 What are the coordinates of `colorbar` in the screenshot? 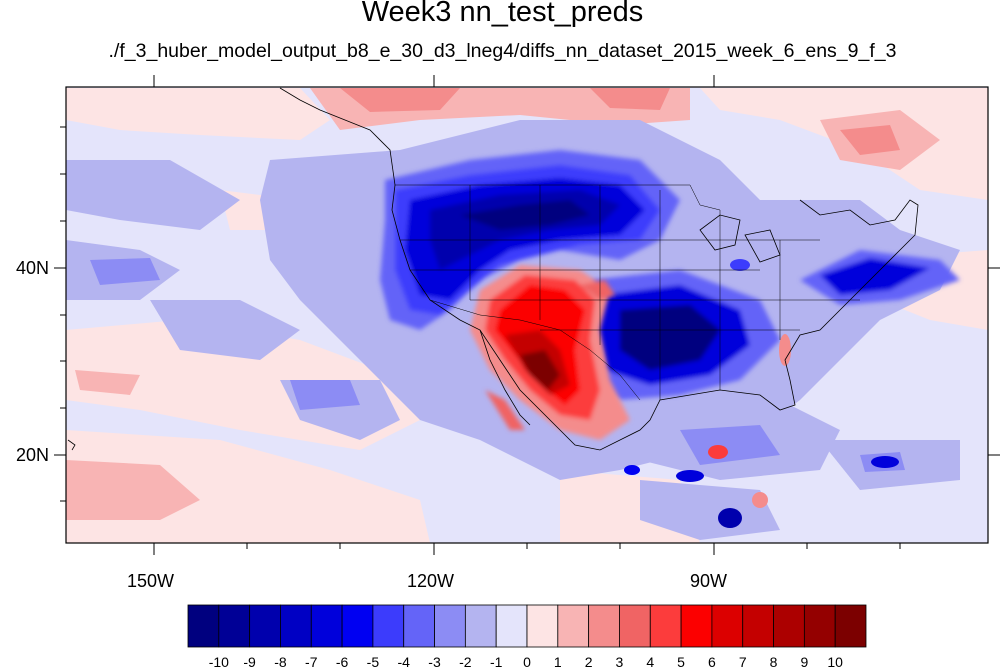 It's located at (527, 626).